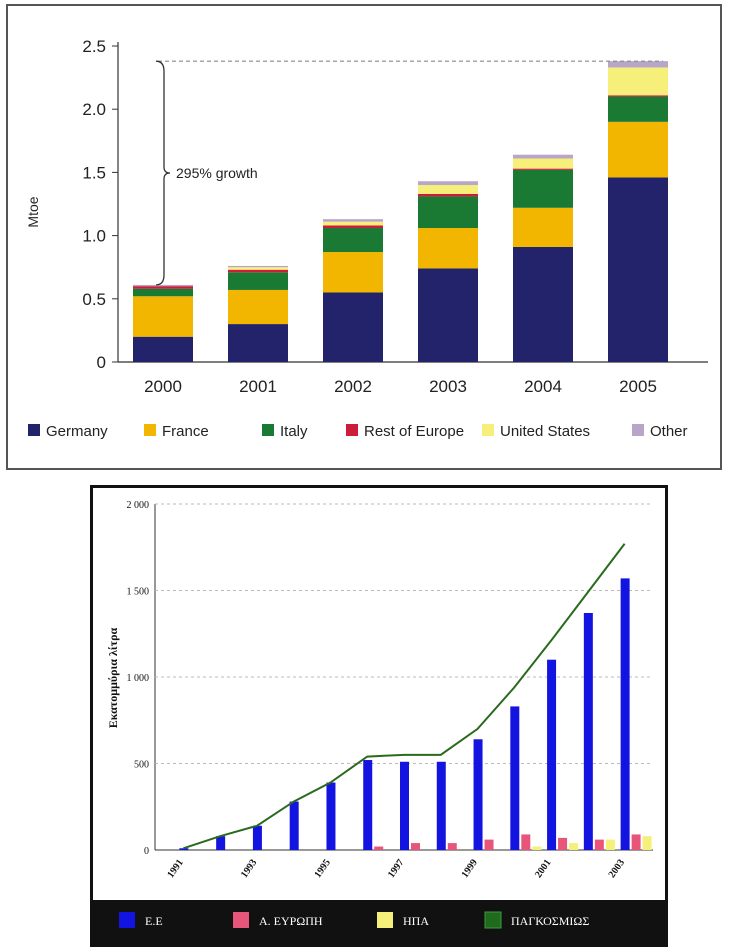  What do you see at coordinates (291, 921) in the screenshot?
I see `legend-label: Α. ΕΥΡΩΠΗ` at bounding box center [291, 921].